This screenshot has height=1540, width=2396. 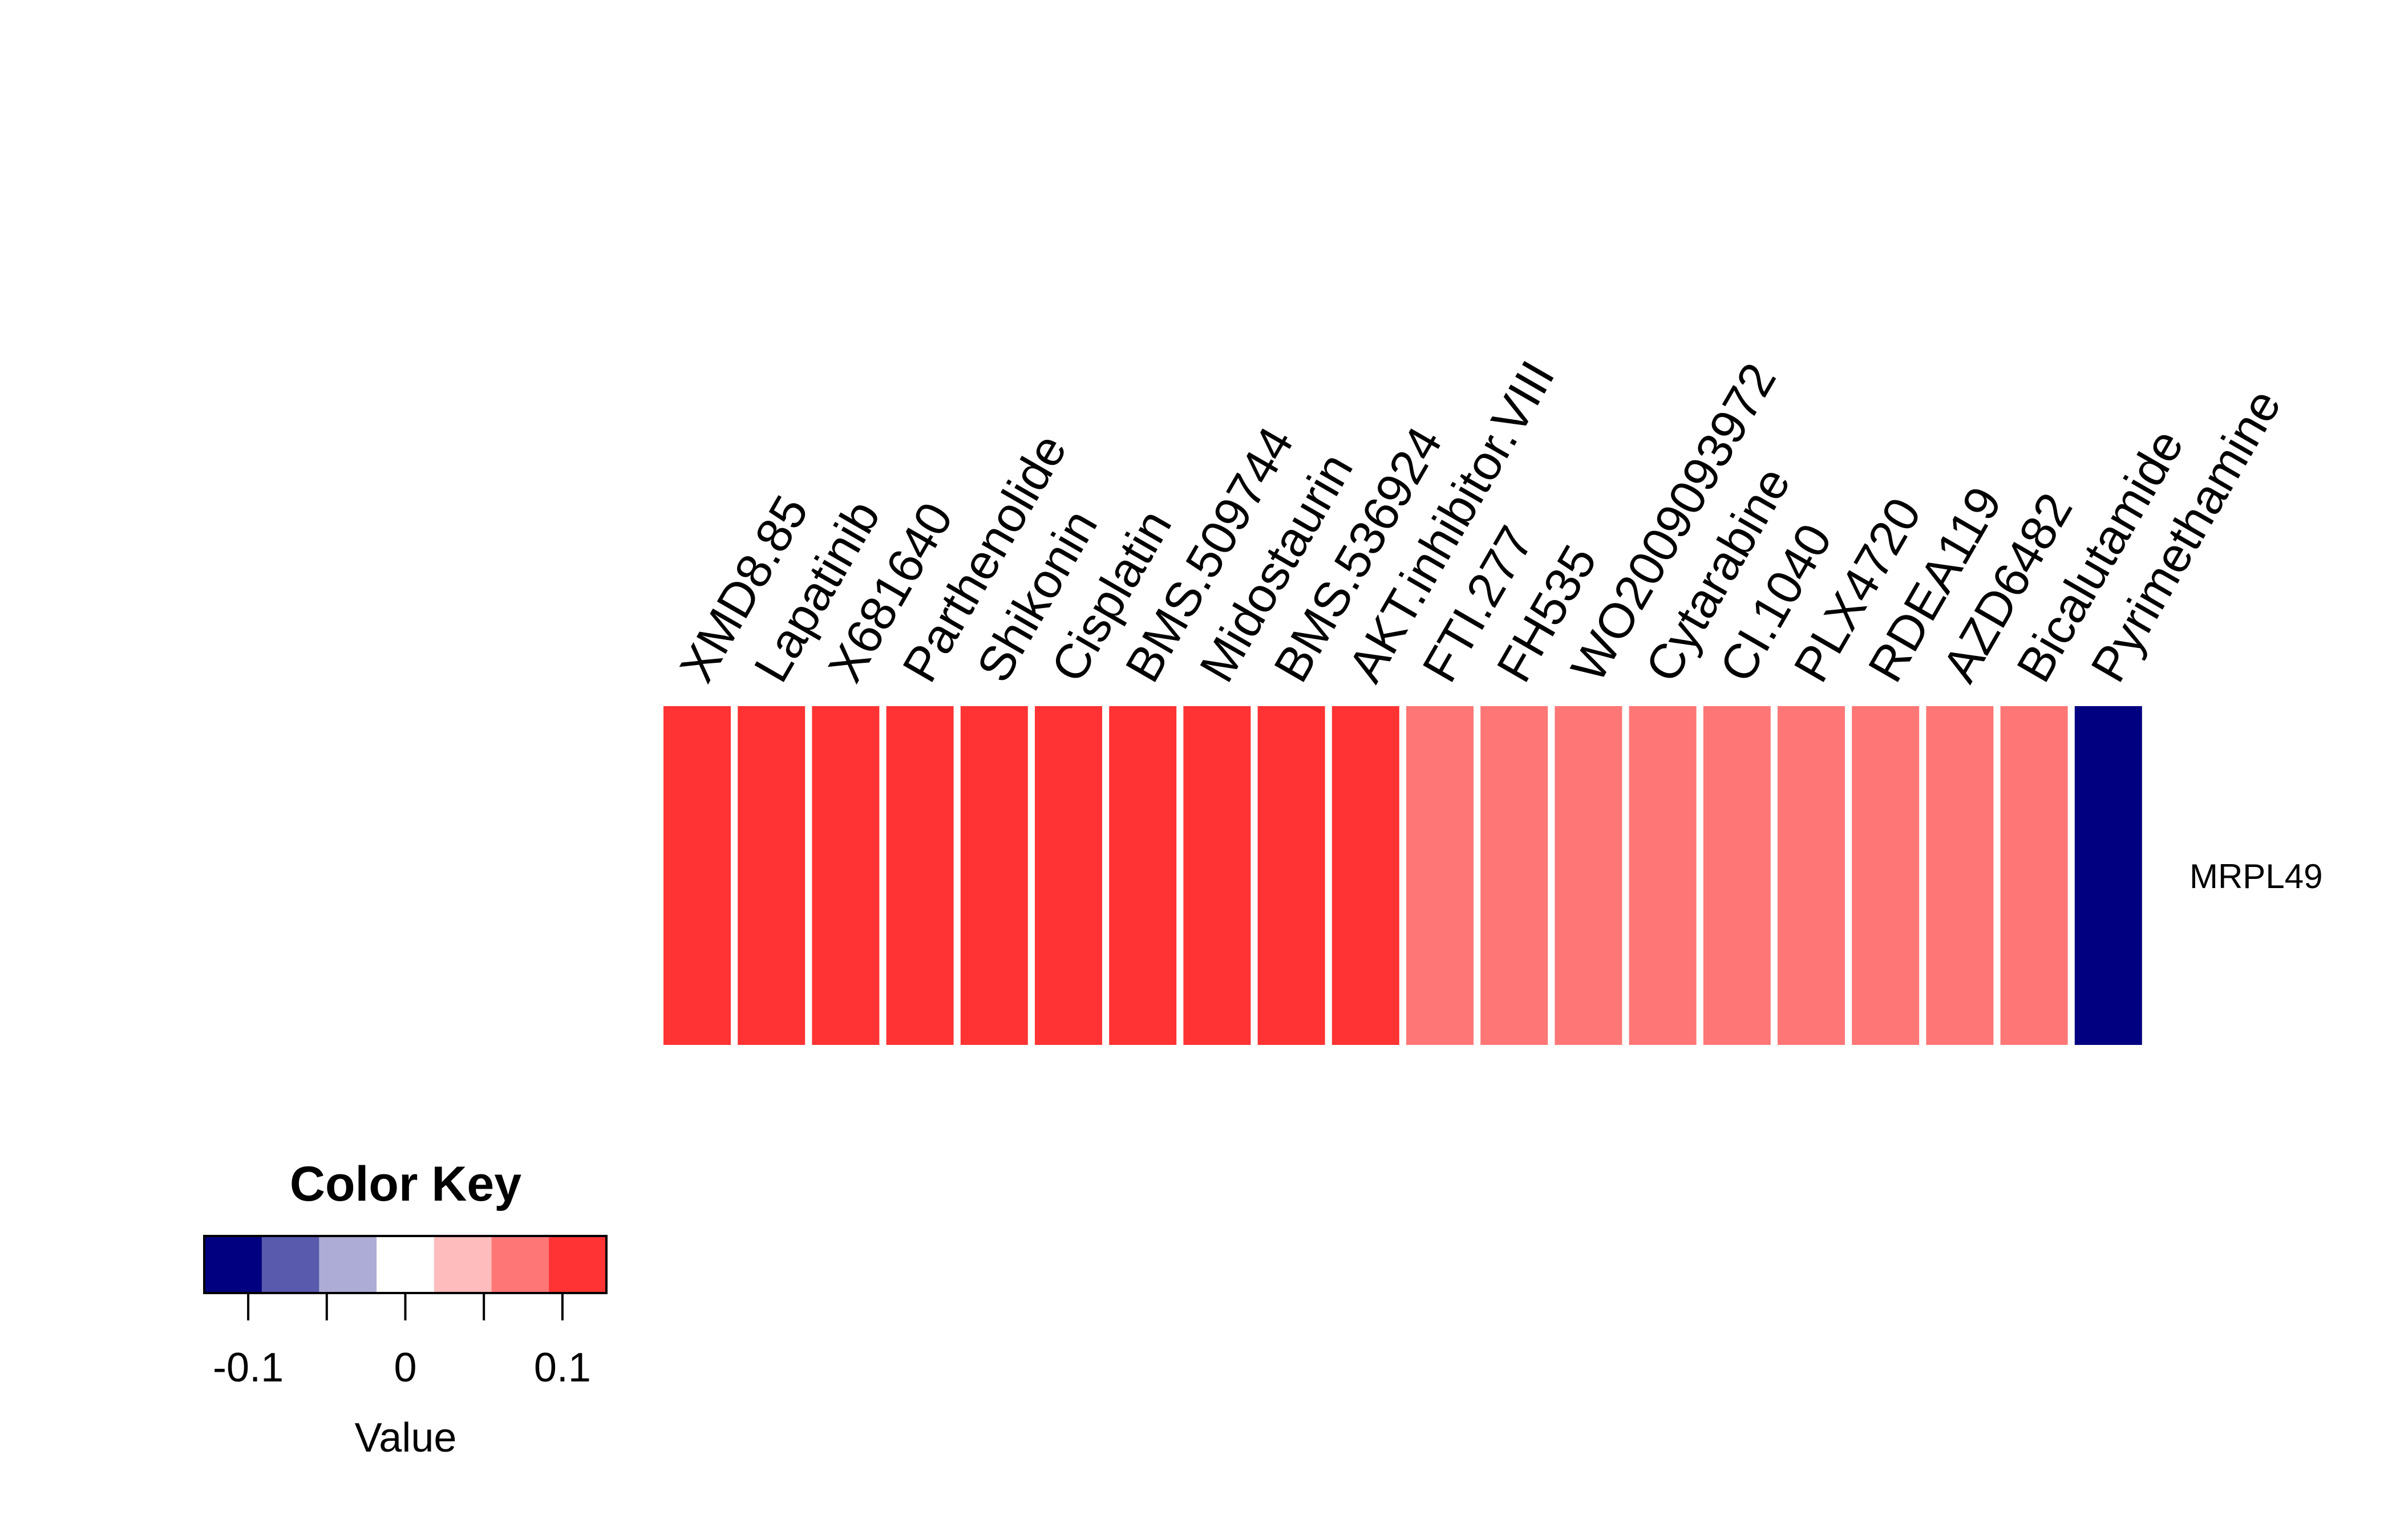 I want to click on heatmap-cell-shikonin, so click(x=994, y=876).